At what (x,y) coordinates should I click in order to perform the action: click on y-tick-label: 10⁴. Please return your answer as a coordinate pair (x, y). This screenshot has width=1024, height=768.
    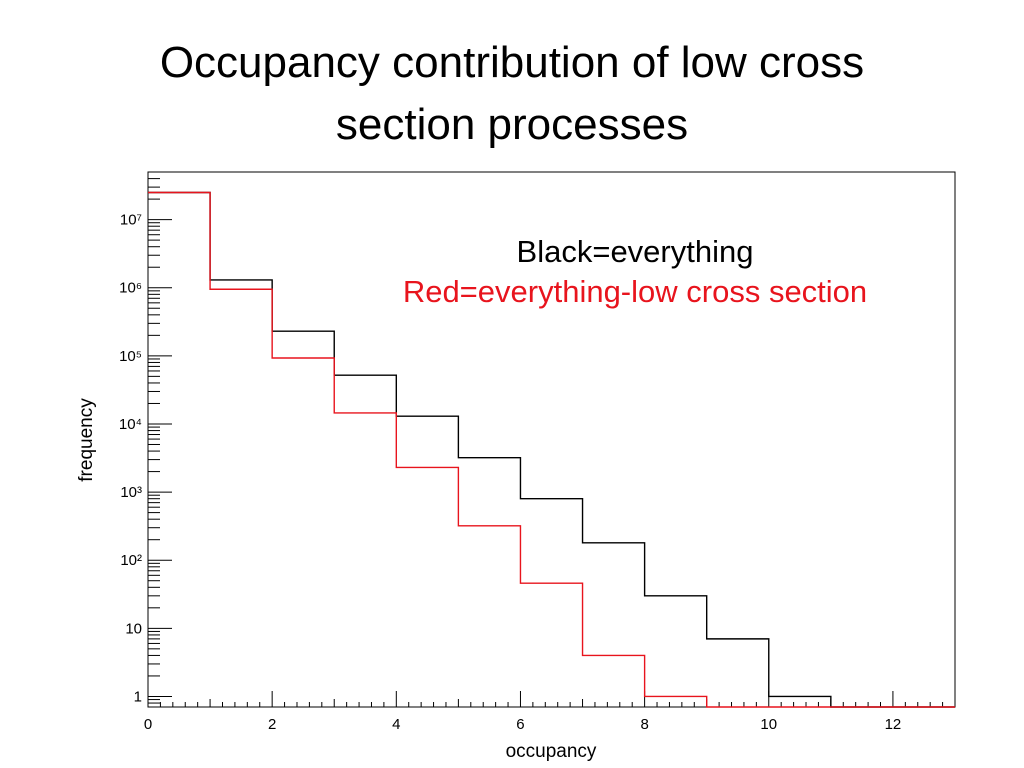
    Looking at the image, I should click on (130, 424).